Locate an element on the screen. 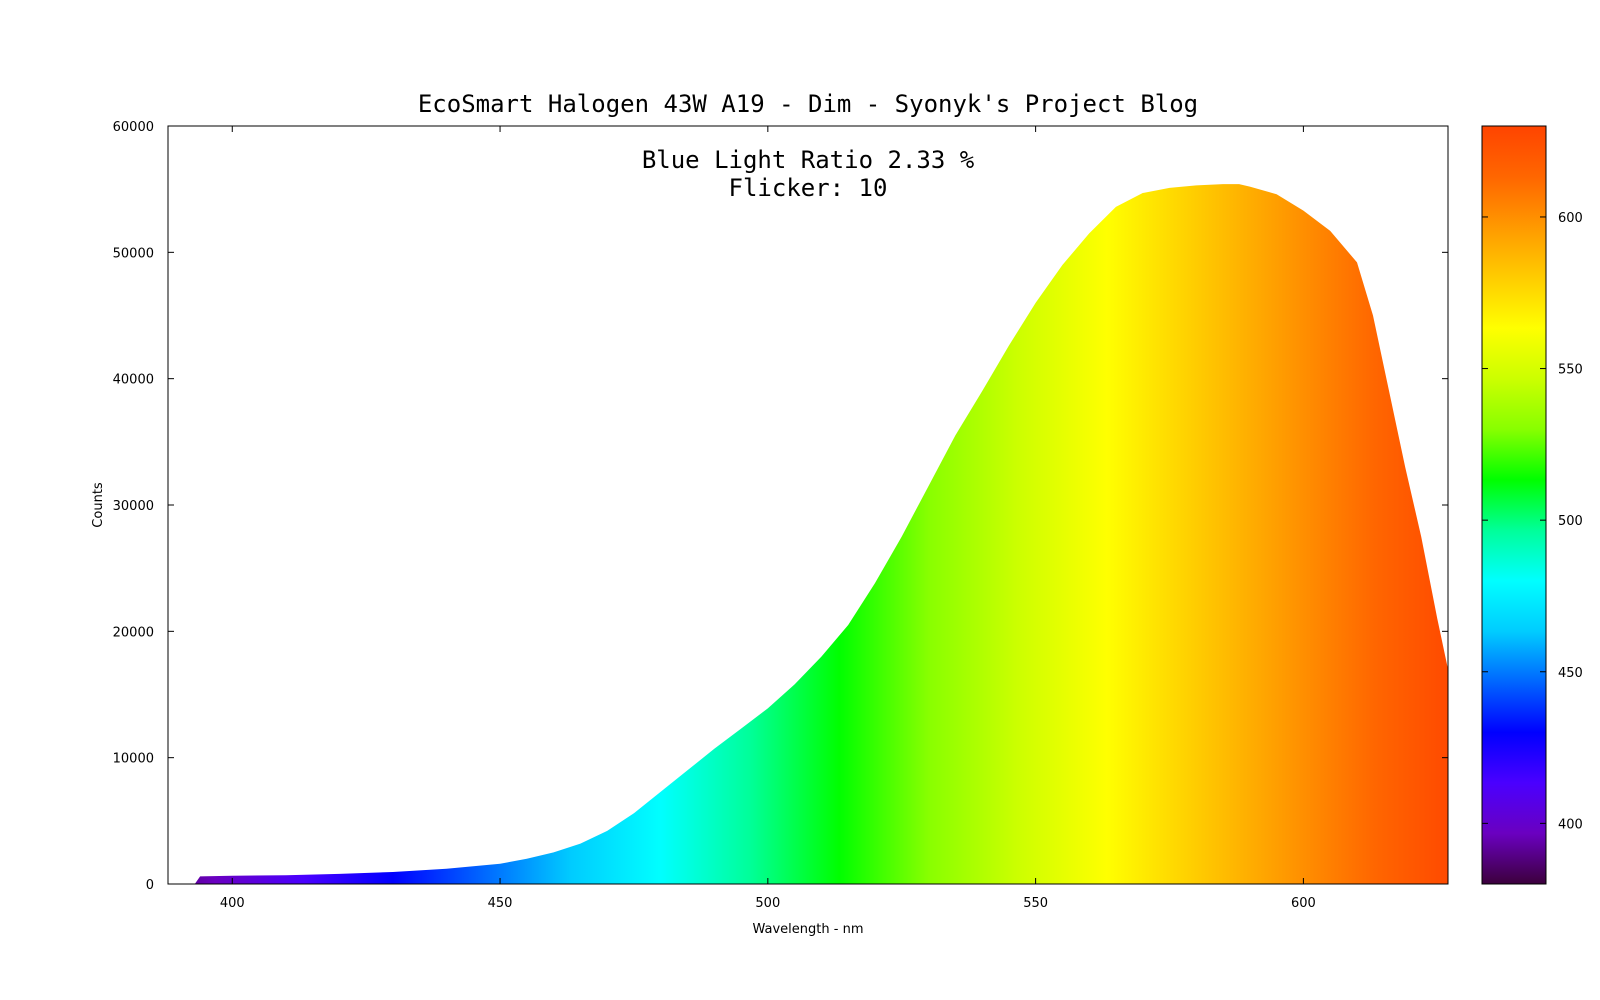 This screenshot has width=1600, height=1000. y-tick-label: 10000 is located at coordinates (133, 759).